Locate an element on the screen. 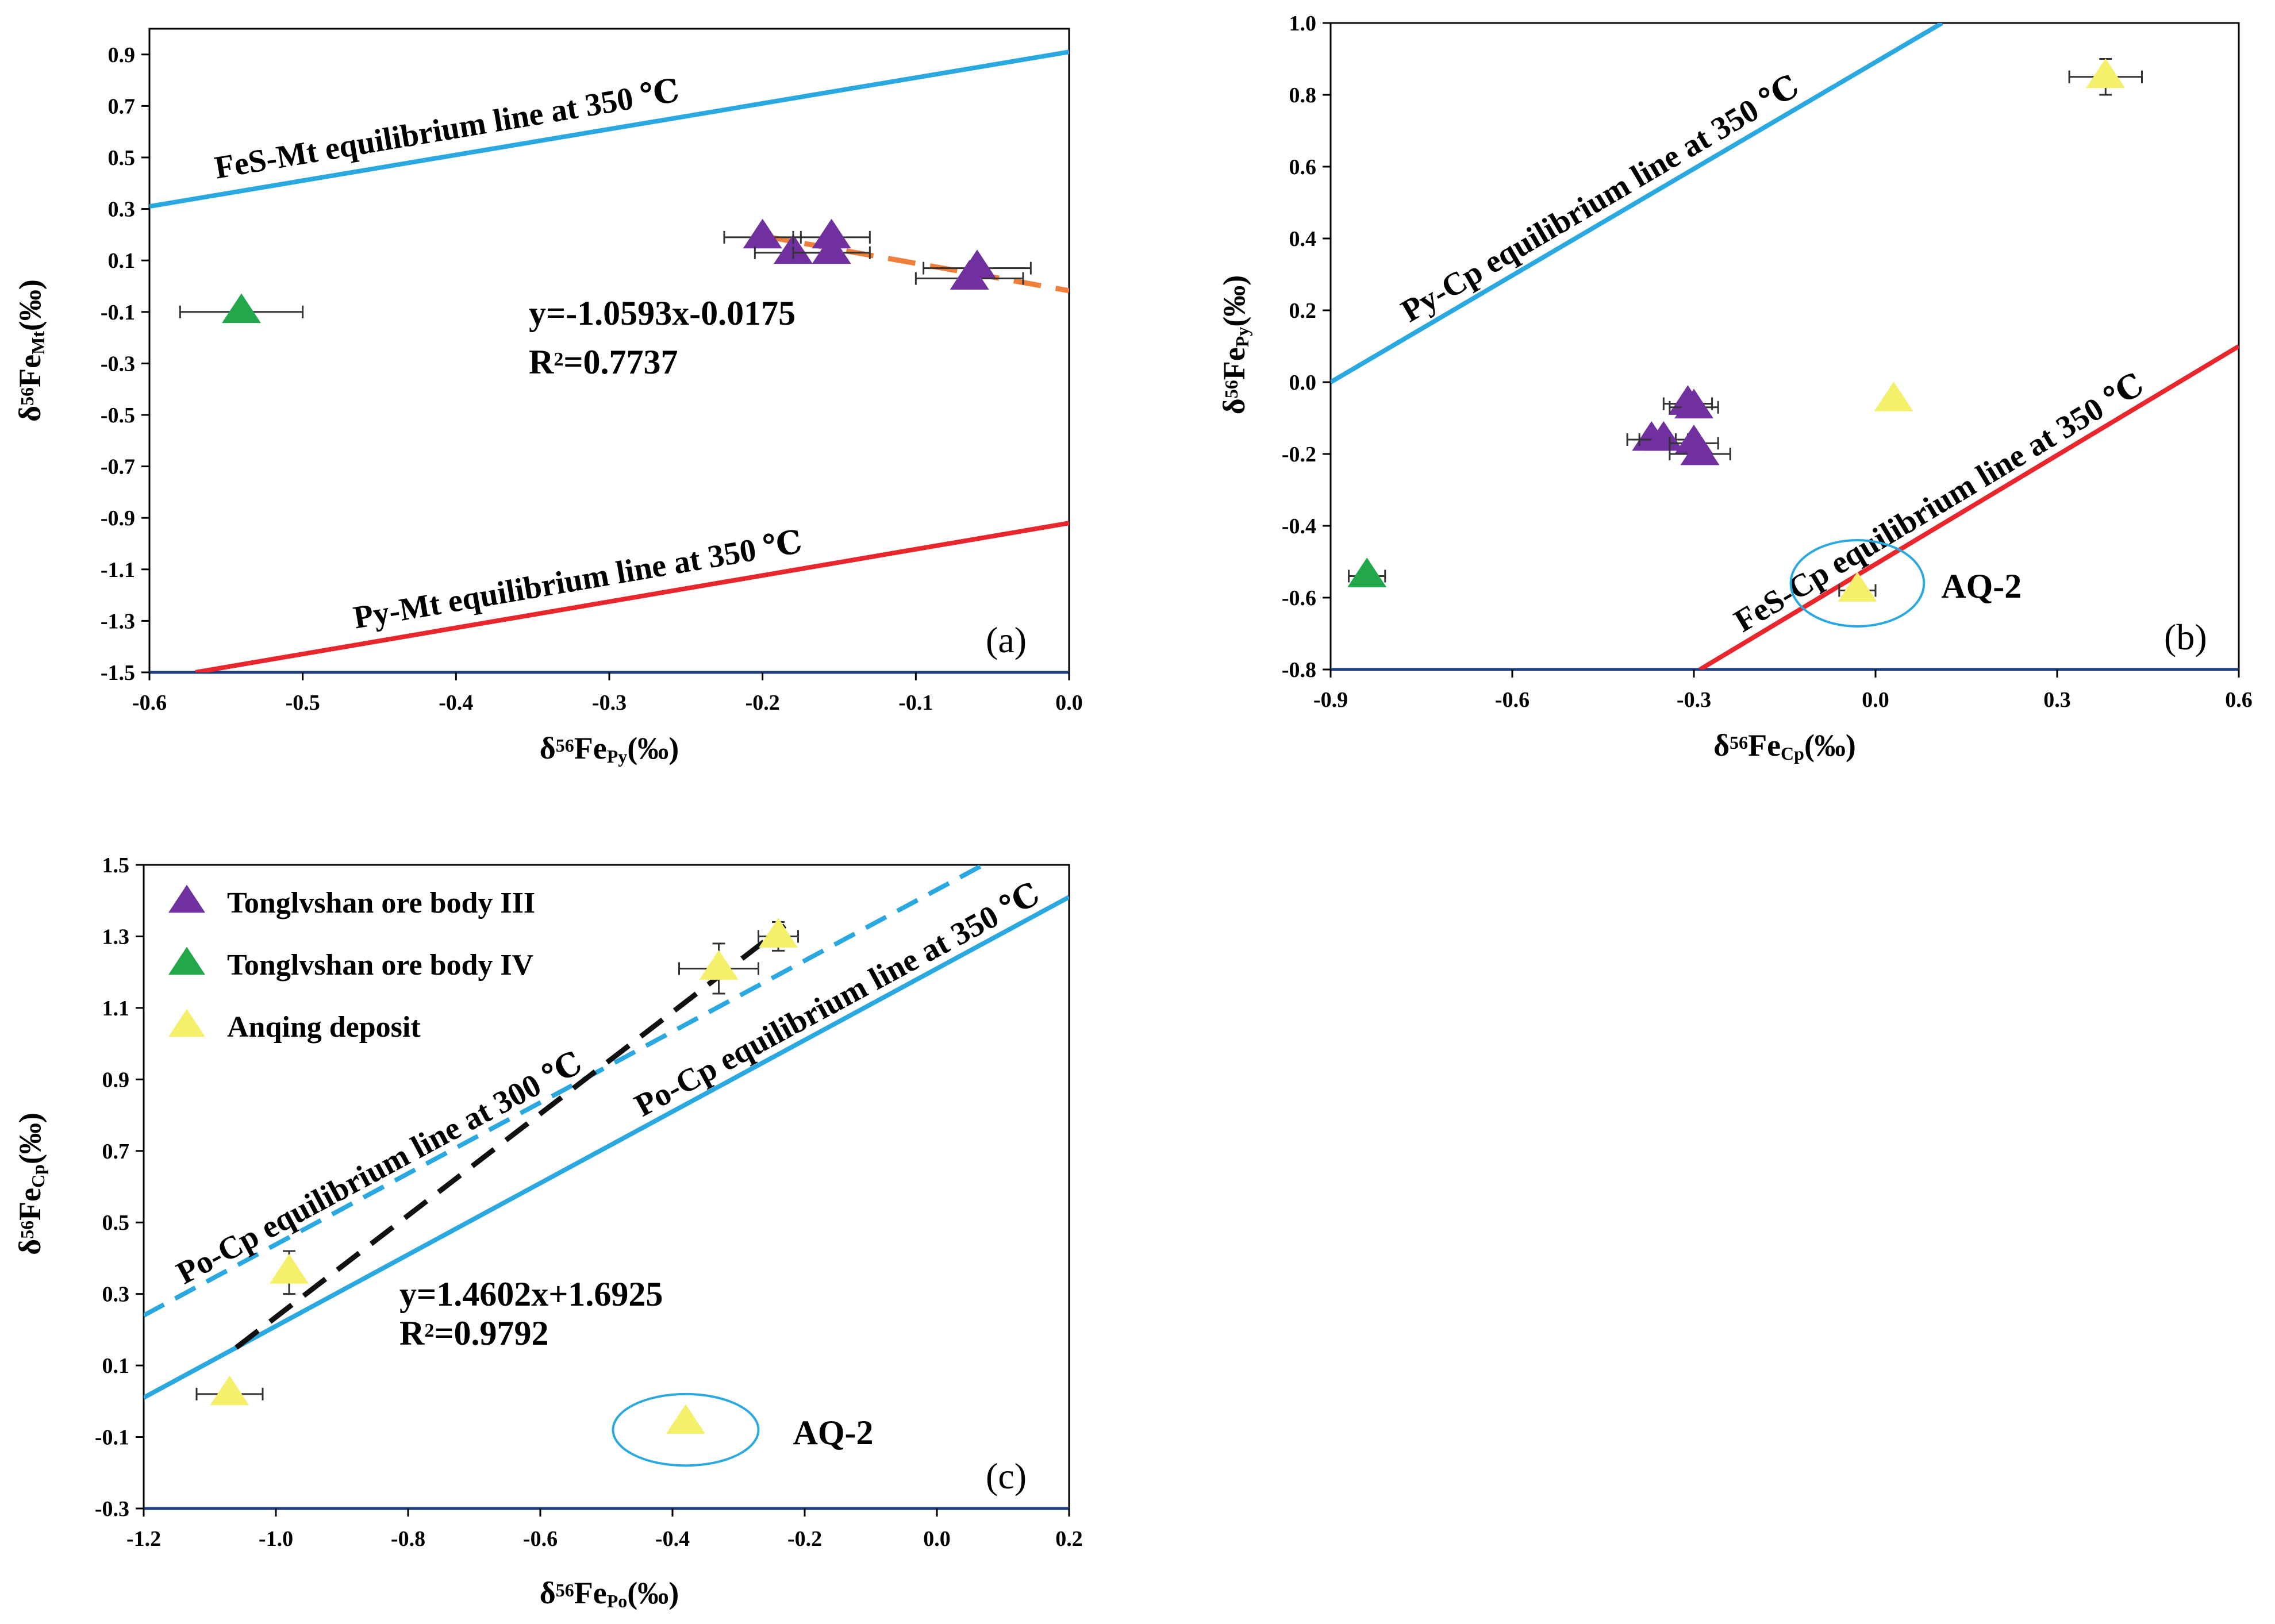  regression-r2: R2=0.7737 is located at coordinates (603, 362).